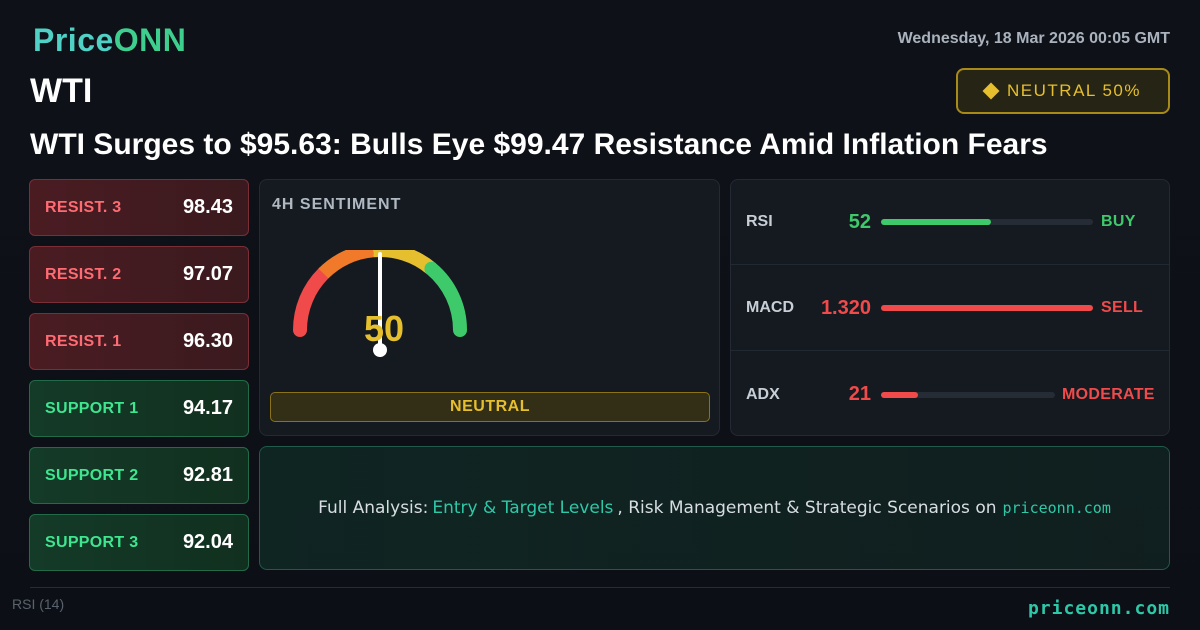 The height and width of the screenshot is (630, 1200). Describe the element at coordinates (380, 303) in the screenshot. I see `sentiment-gauge` at that location.